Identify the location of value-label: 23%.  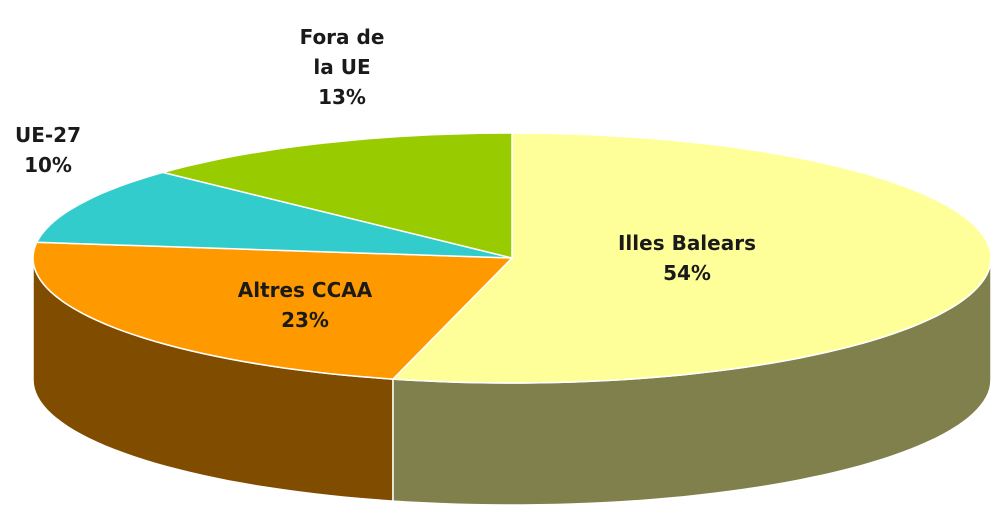
(305, 320).